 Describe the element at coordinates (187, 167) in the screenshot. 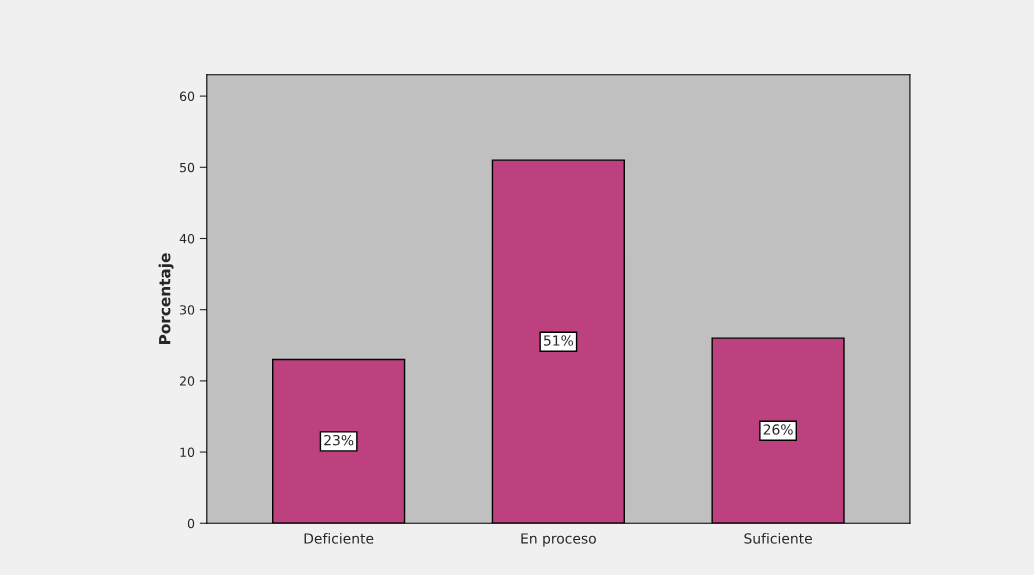

I see `y-tick-label: 50` at that location.